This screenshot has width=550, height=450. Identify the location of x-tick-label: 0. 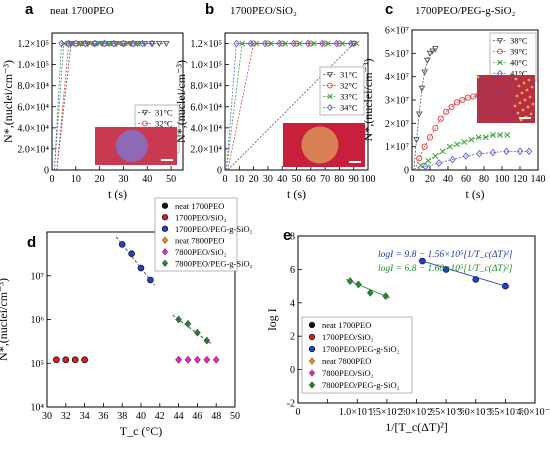
(298, 412).